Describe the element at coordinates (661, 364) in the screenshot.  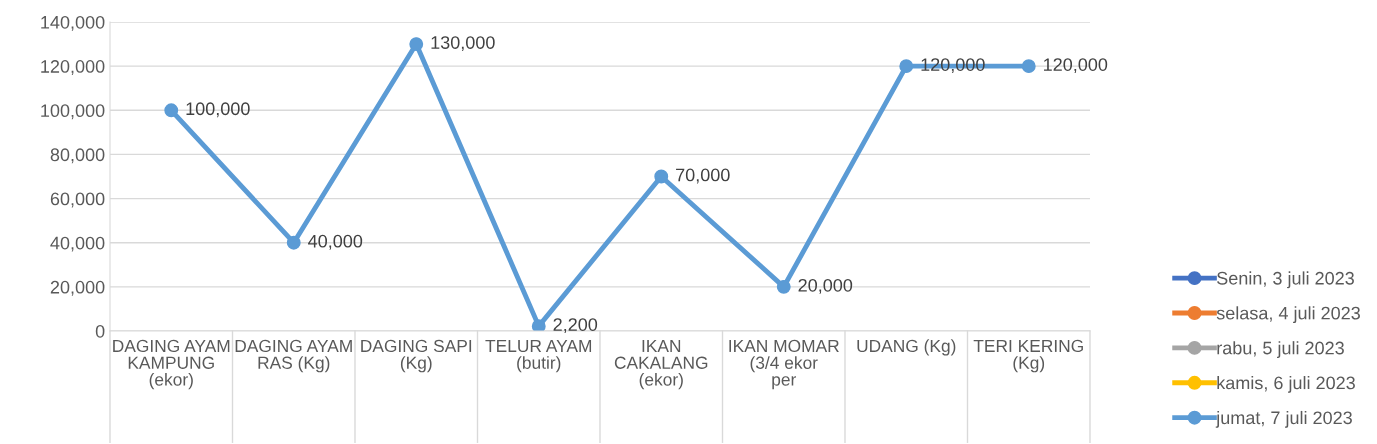
I see `x-tick-label: IKAN CAKALANG (ekor)` at that location.